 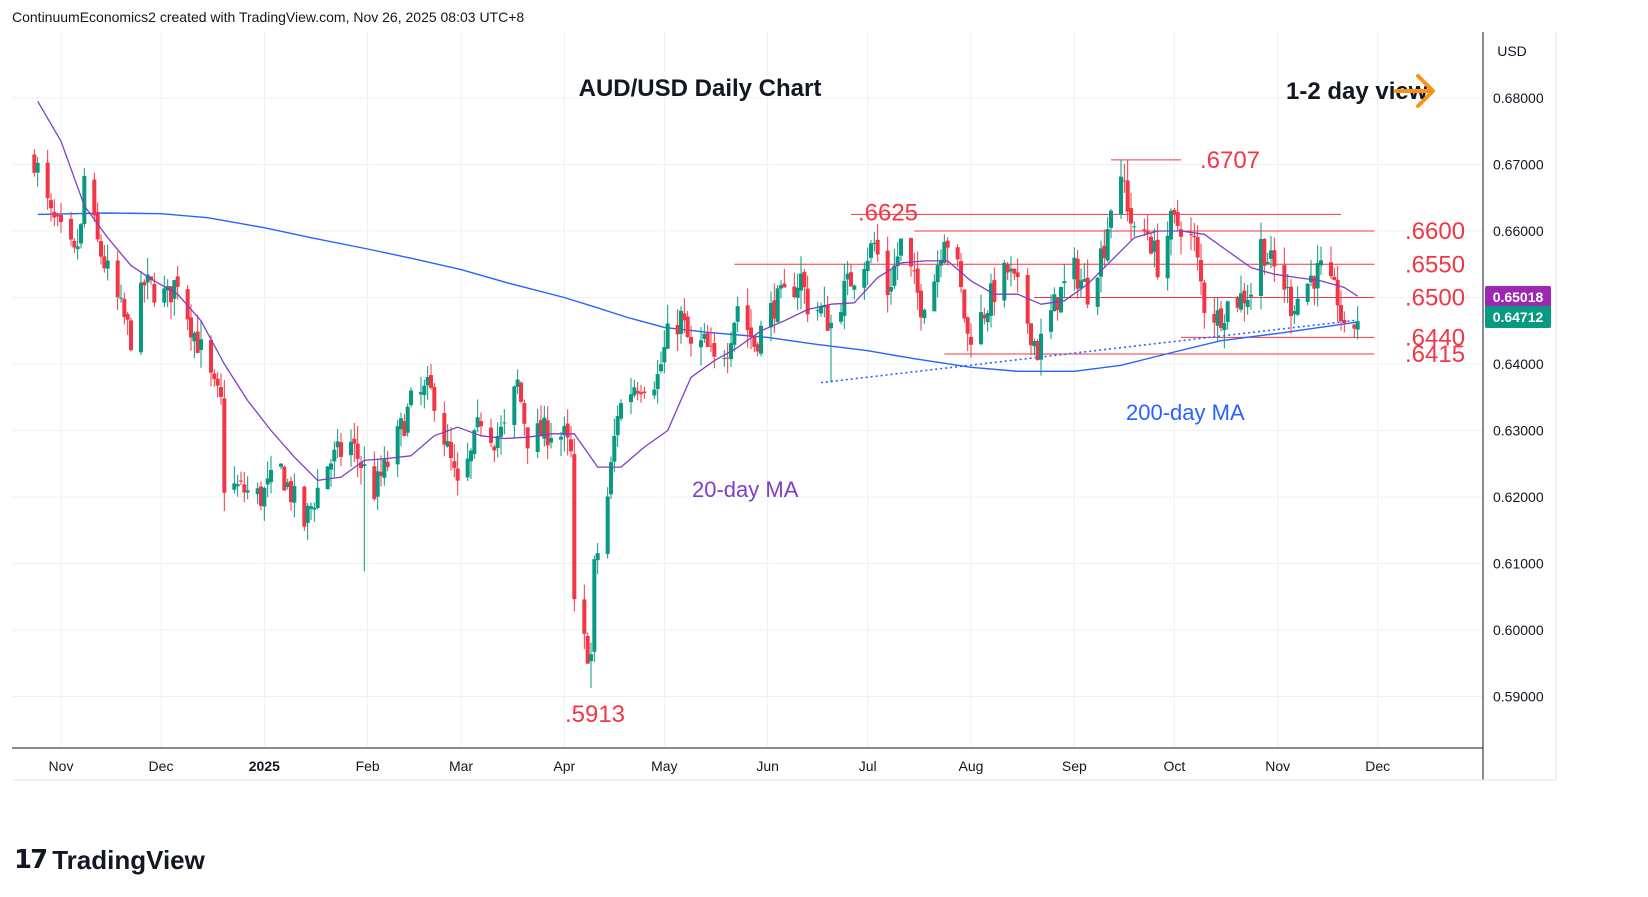 I want to click on tradingview-logo-icon: 17, so click(x=31, y=860).